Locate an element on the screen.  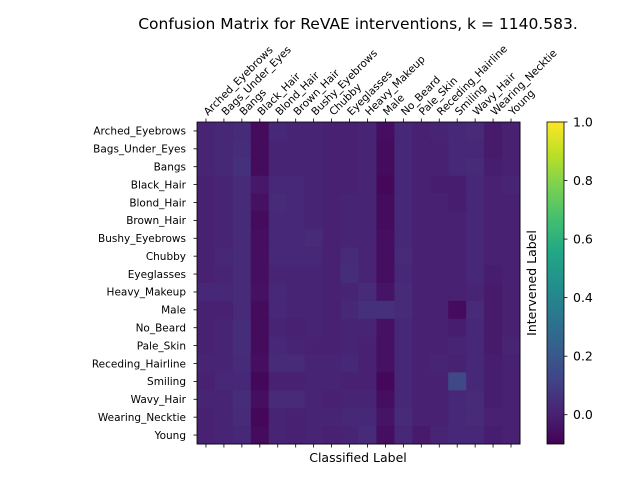
y-tick-label: Wearing_Necktie is located at coordinates (142, 418).